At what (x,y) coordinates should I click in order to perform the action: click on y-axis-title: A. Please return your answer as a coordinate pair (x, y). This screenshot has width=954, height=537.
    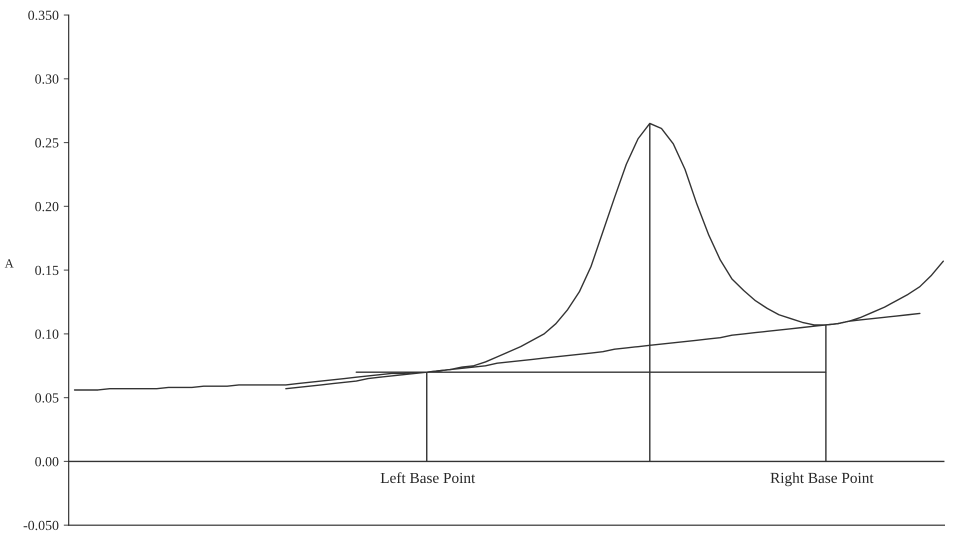
    Looking at the image, I should click on (9, 263).